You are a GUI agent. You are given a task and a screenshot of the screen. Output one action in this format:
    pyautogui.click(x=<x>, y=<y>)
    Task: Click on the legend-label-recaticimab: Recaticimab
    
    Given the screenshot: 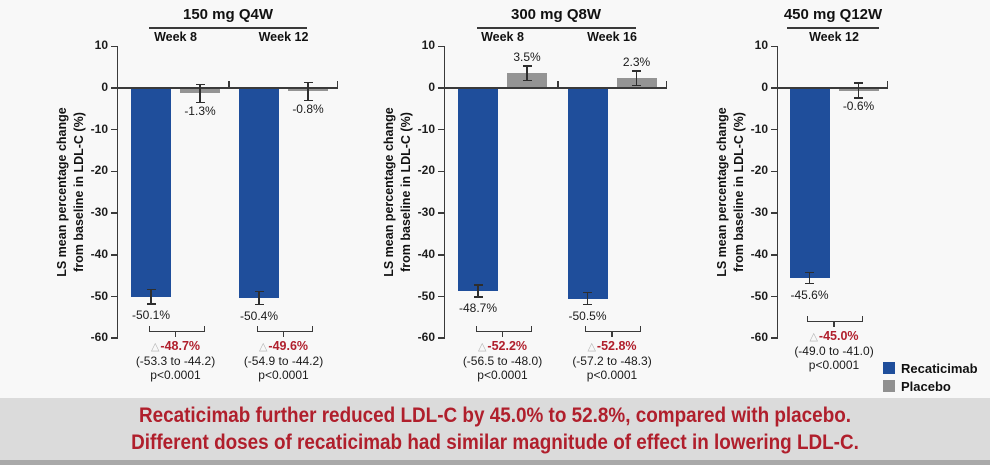 What is the action you would take?
    pyautogui.click(x=939, y=368)
    